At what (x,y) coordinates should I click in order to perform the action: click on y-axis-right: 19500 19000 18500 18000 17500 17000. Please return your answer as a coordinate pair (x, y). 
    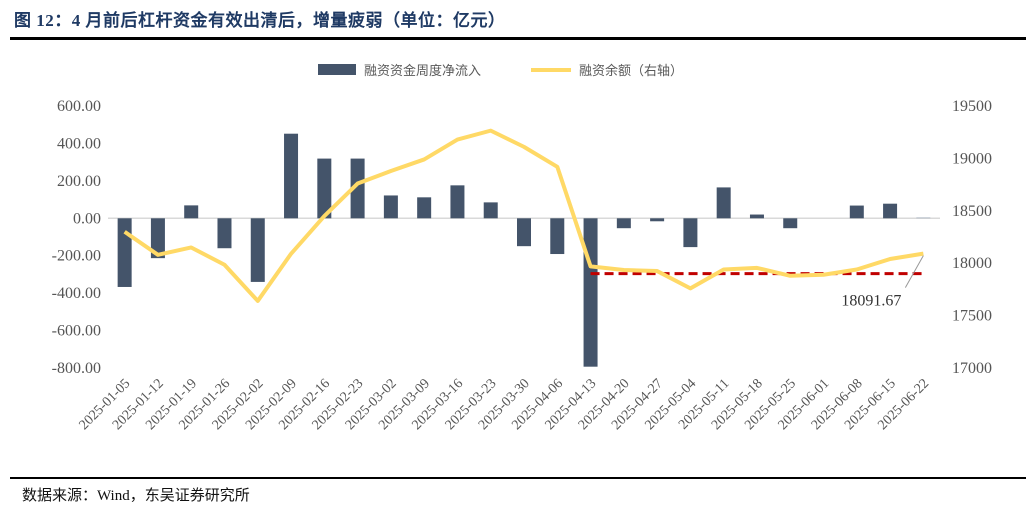
    Looking at the image, I should click on (972, 237).